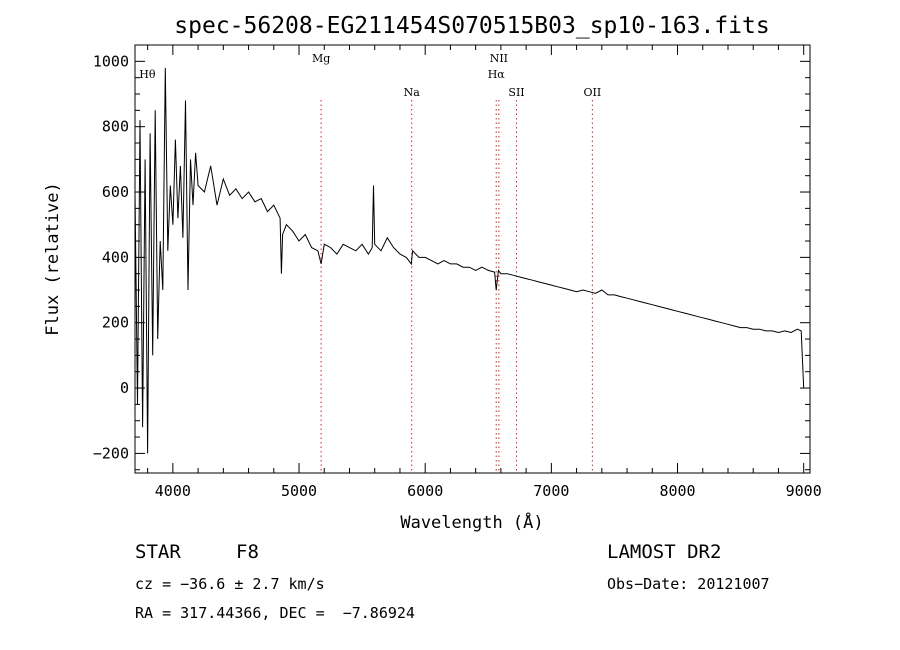 The height and width of the screenshot is (650, 900). Describe the element at coordinates (111, 453) in the screenshot. I see `y-tick-label: −200` at that location.